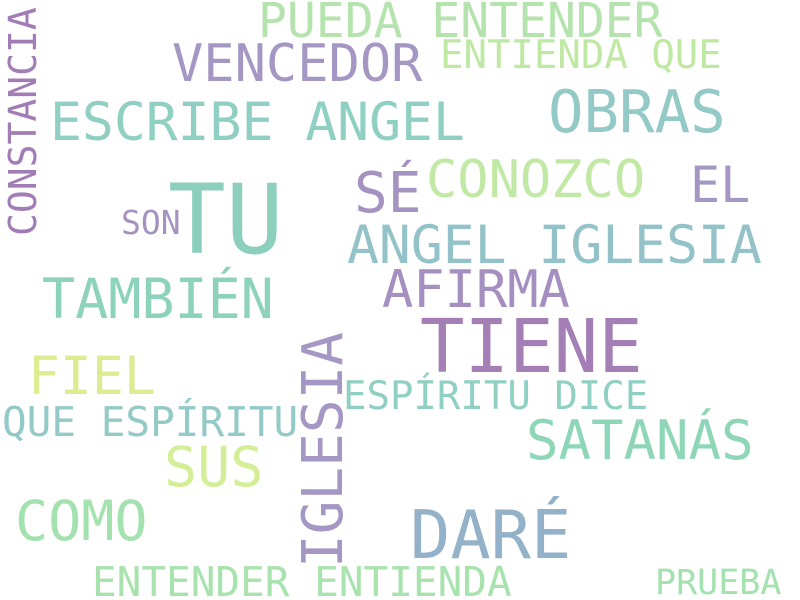 The width and height of the screenshot is (800, 600). I want to click on word-prueba: PRUEBA, so click(718, 581).